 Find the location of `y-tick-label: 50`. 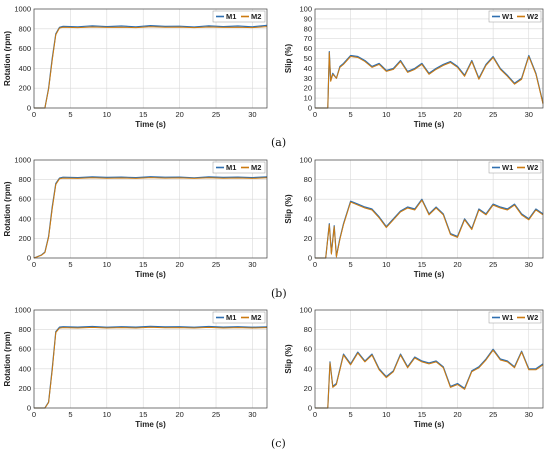

y-tick-label: 50 is located at coordinates (308, 58).